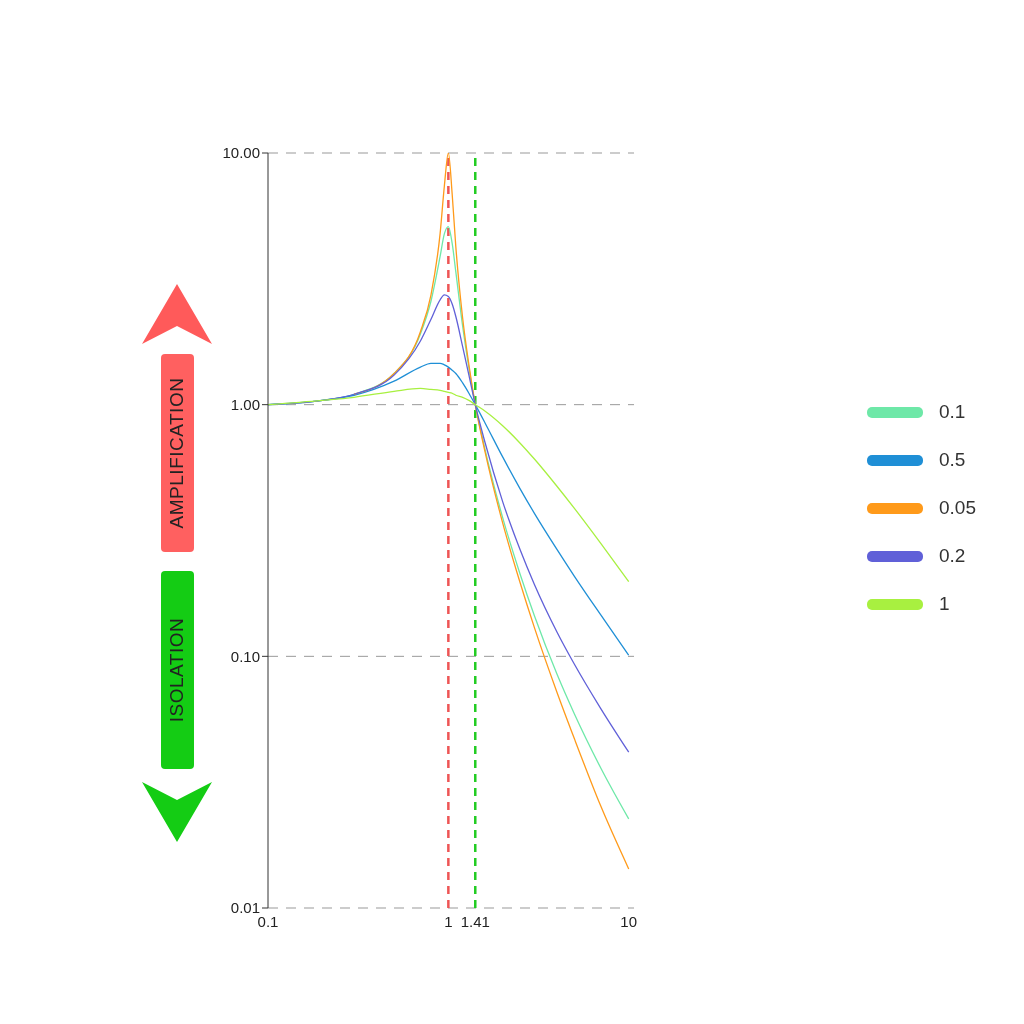 The height and width of the screenshot is (1024, 1024). I want to click on text: ISOLATION, so click(177, 670).